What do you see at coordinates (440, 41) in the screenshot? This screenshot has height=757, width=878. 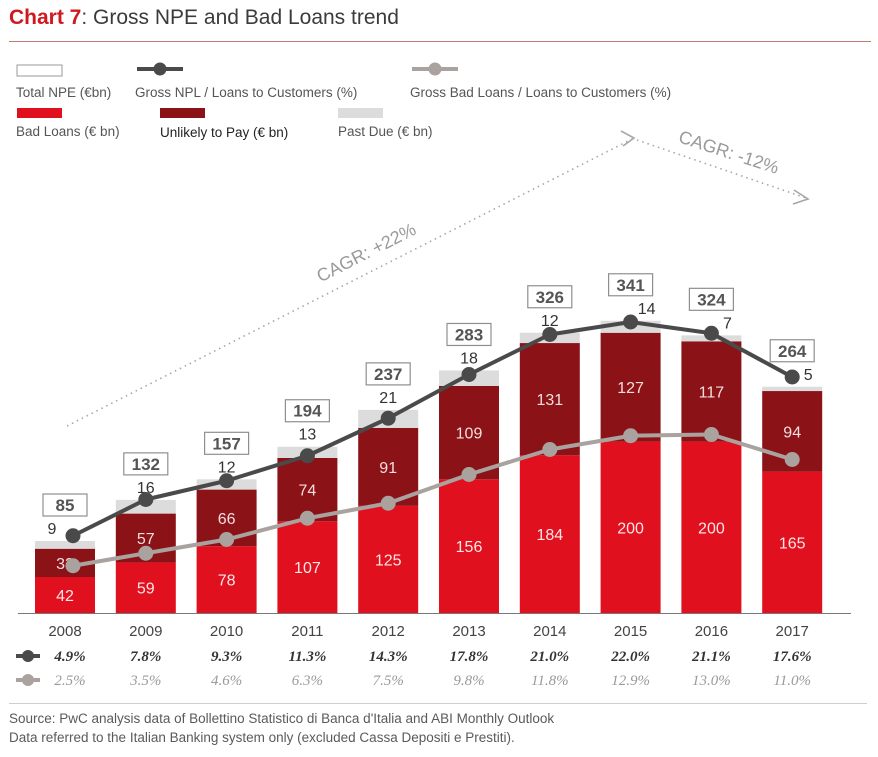 I see `title-divider` at bounding box center [440, 41].